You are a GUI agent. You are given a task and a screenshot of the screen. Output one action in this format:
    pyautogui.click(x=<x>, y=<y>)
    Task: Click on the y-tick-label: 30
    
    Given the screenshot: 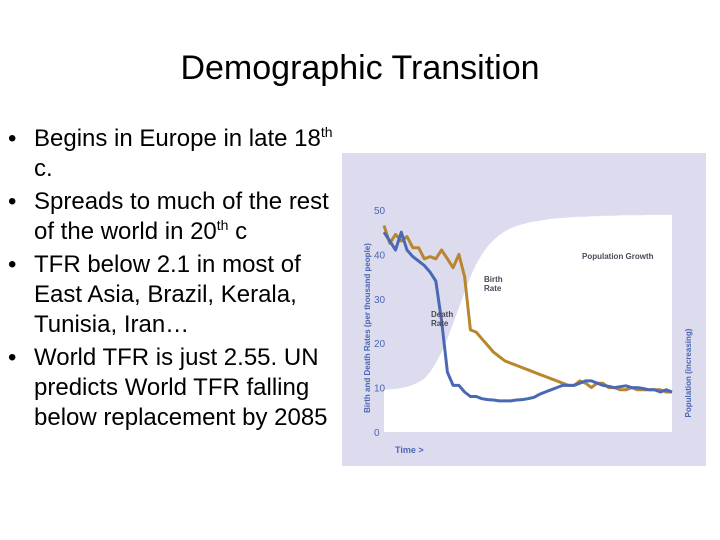 What is the action you would take?
    pyautogui.click(x=380, y=300)
    